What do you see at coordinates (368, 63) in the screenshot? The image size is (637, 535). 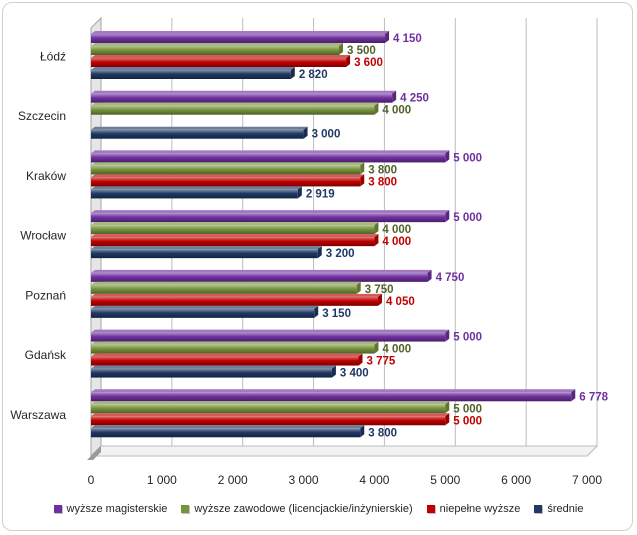 I see `data-label: 3 600` at bounding box center [368, 63].